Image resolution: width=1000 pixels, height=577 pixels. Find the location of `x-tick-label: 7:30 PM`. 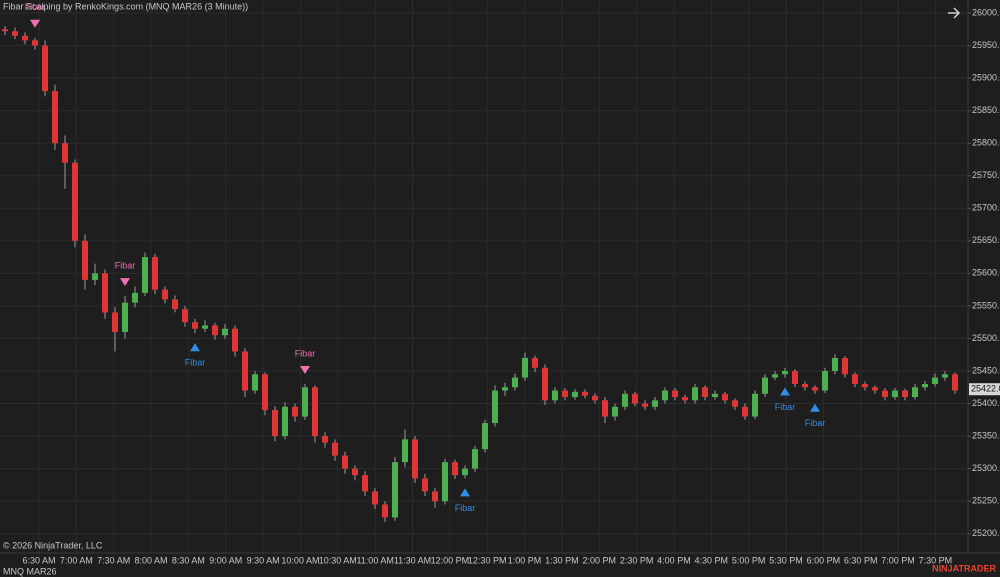

x-tick-label: 7:30 PM is located at coordinates (936, 560).